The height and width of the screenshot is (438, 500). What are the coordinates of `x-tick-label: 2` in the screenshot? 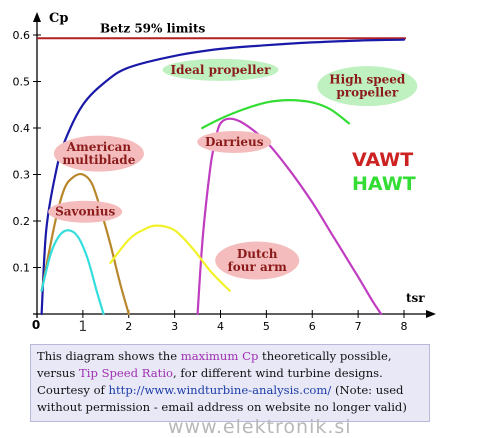 It's located at (128, 326).